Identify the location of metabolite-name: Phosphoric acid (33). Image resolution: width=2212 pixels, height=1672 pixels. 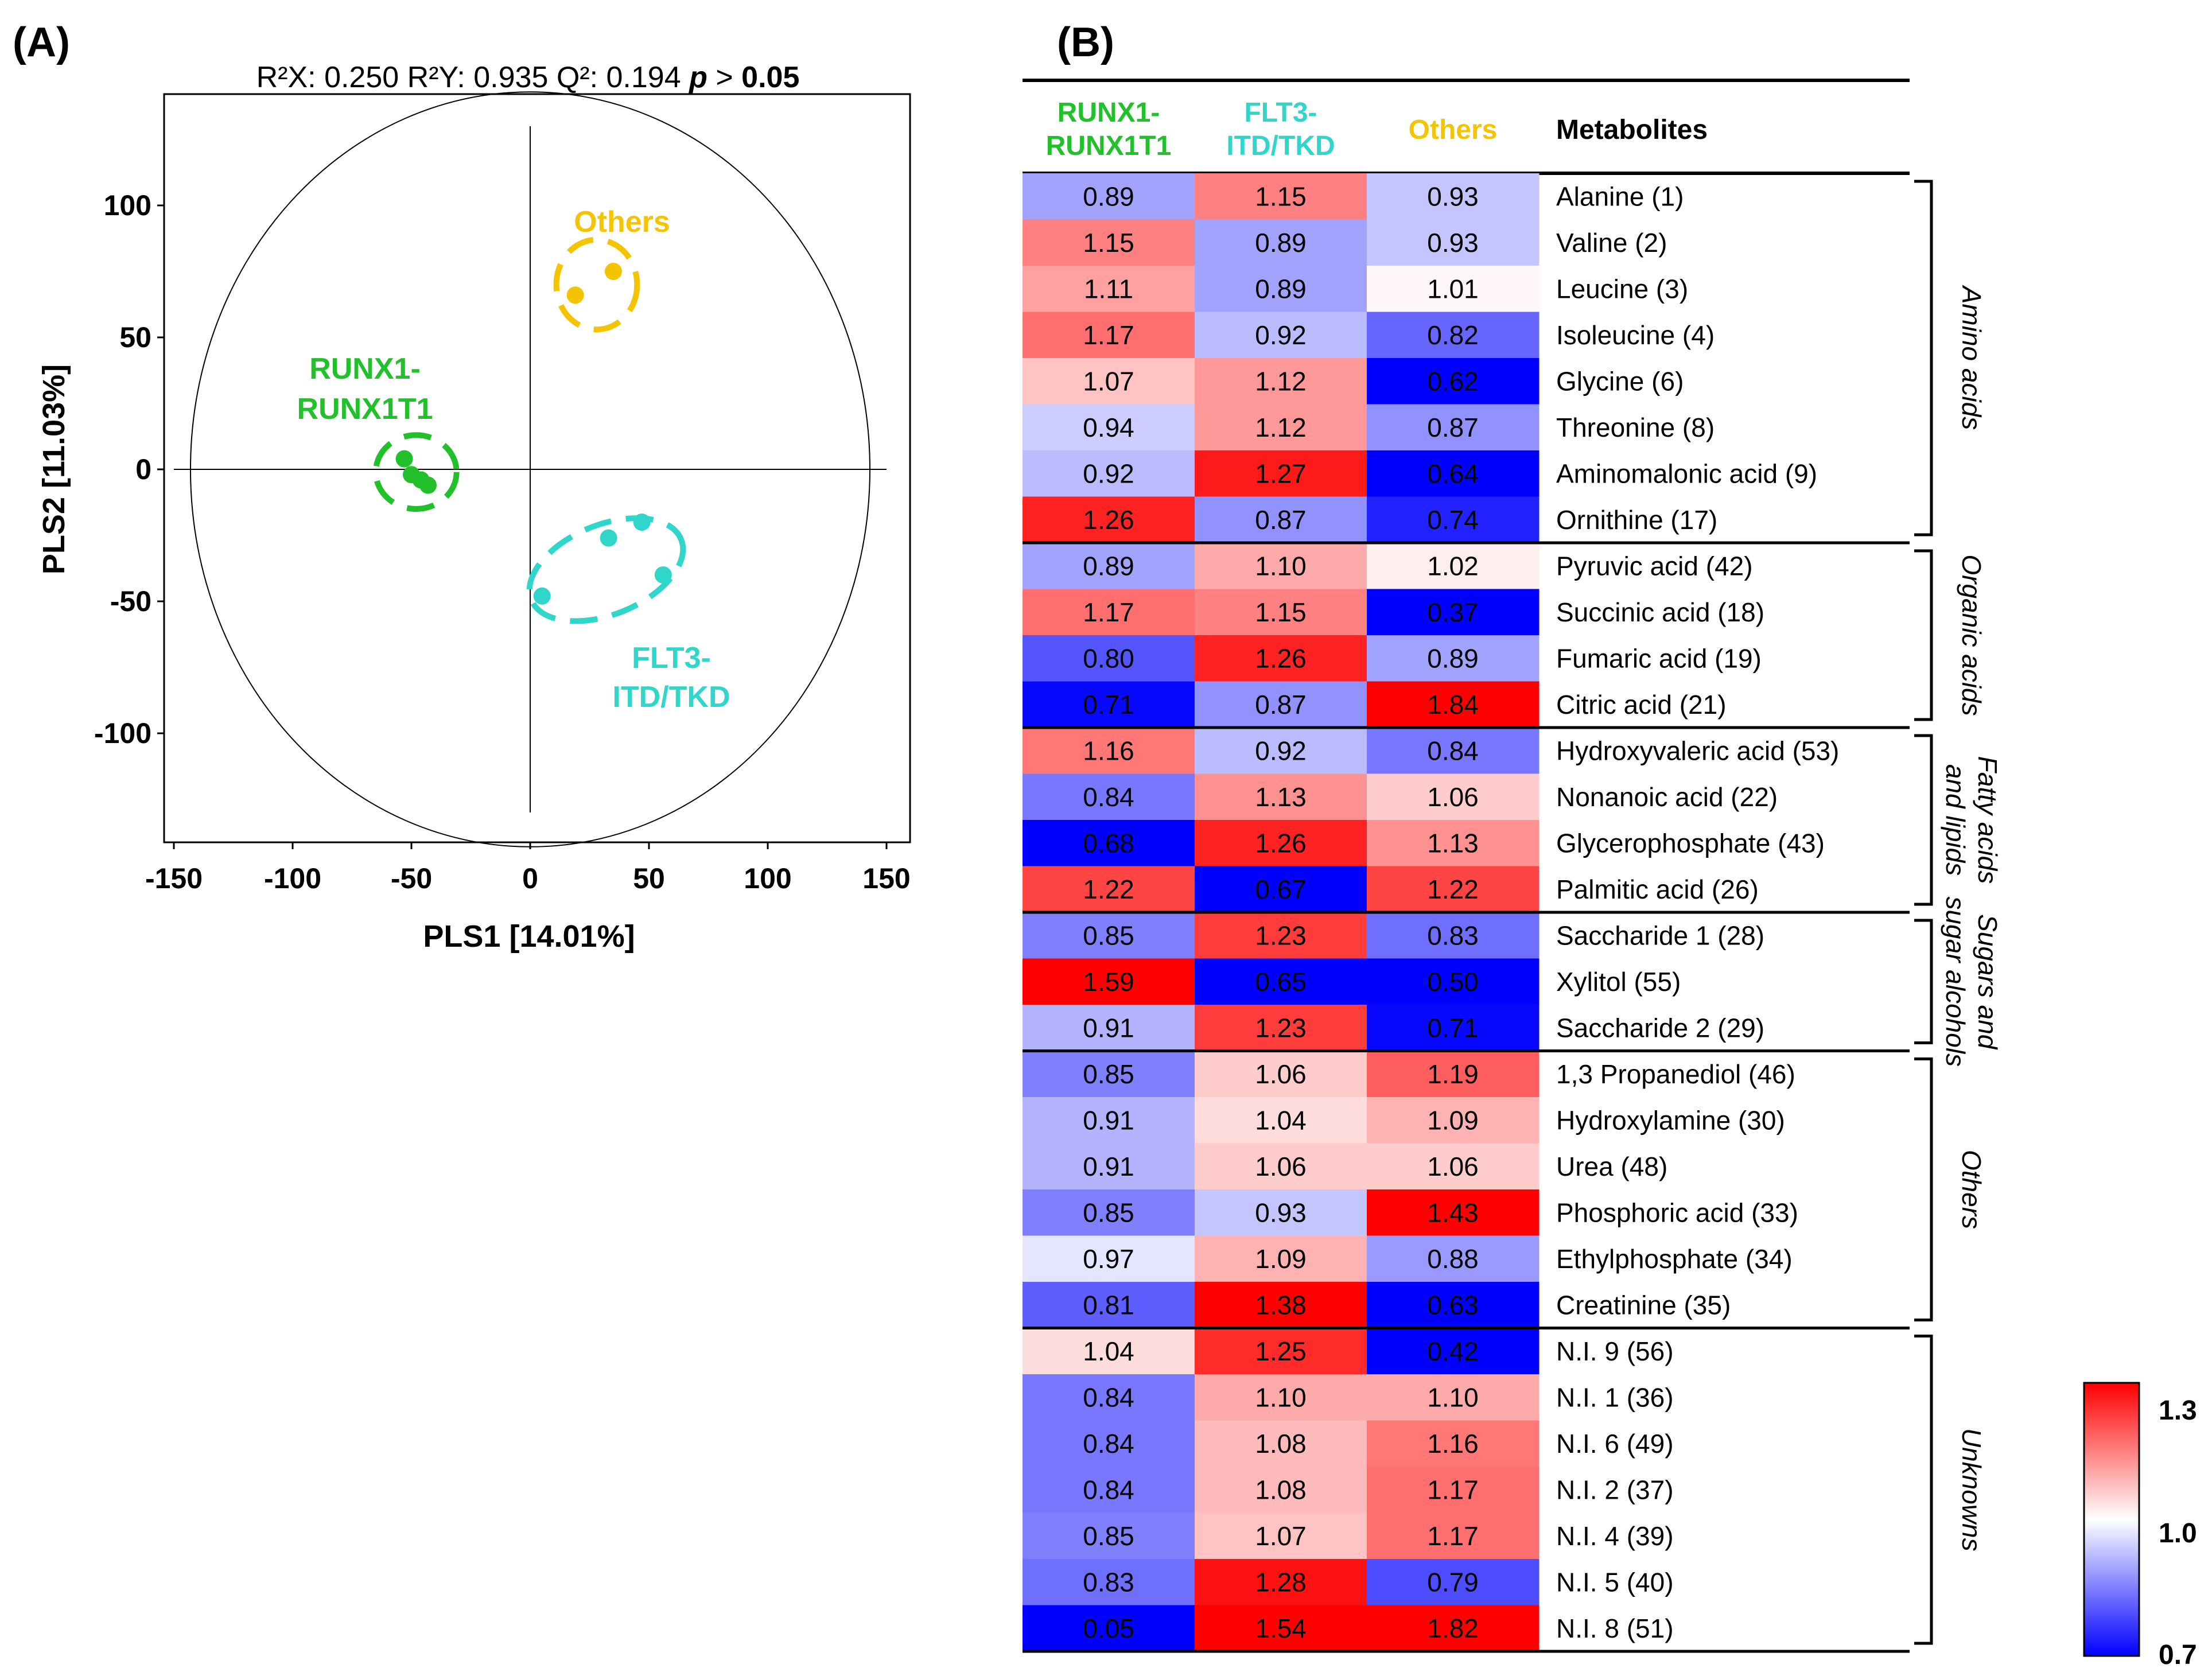
(1677, 1212).